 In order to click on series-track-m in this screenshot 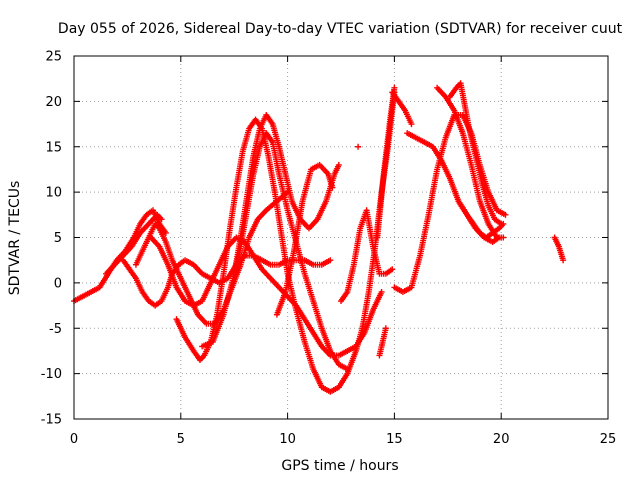, I will do `click(382, 342)`.